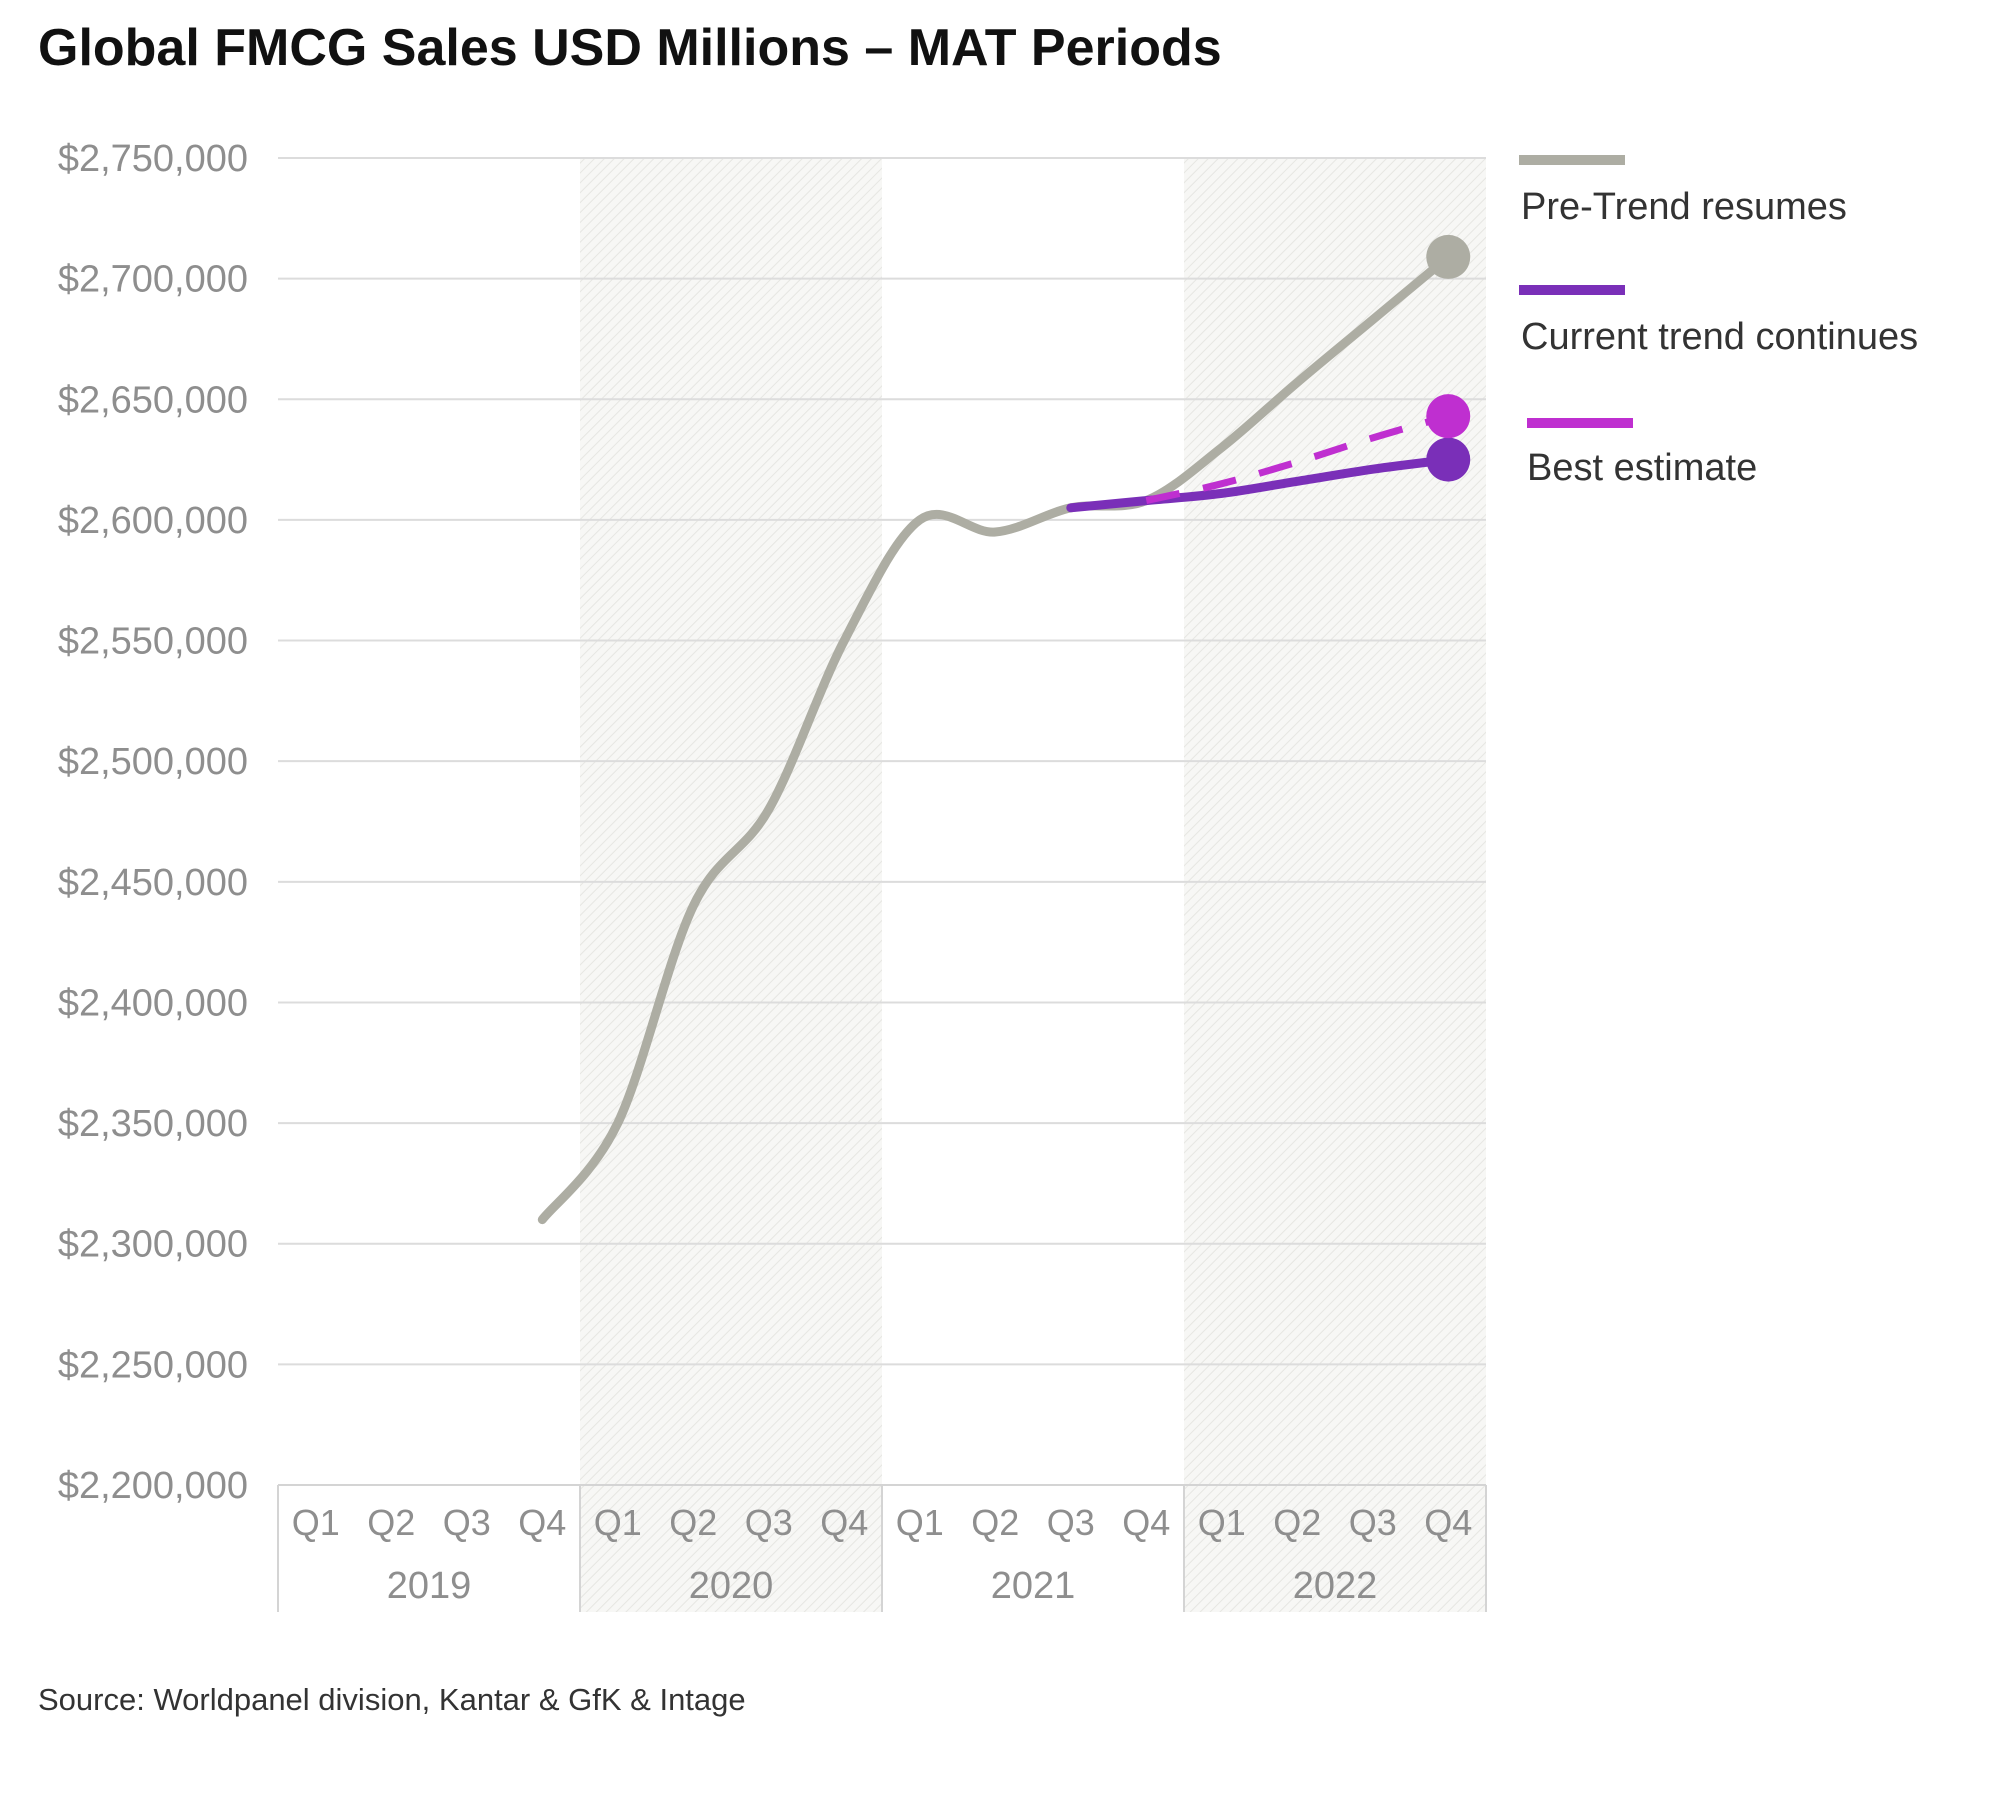 Image resolution: width=2000 pixels, height=1812 pixels. What do you see at coordinates (153, 280) in the screenshot?
I see `y-tick-label: $2,700,000` at bounding box center [153, 280].